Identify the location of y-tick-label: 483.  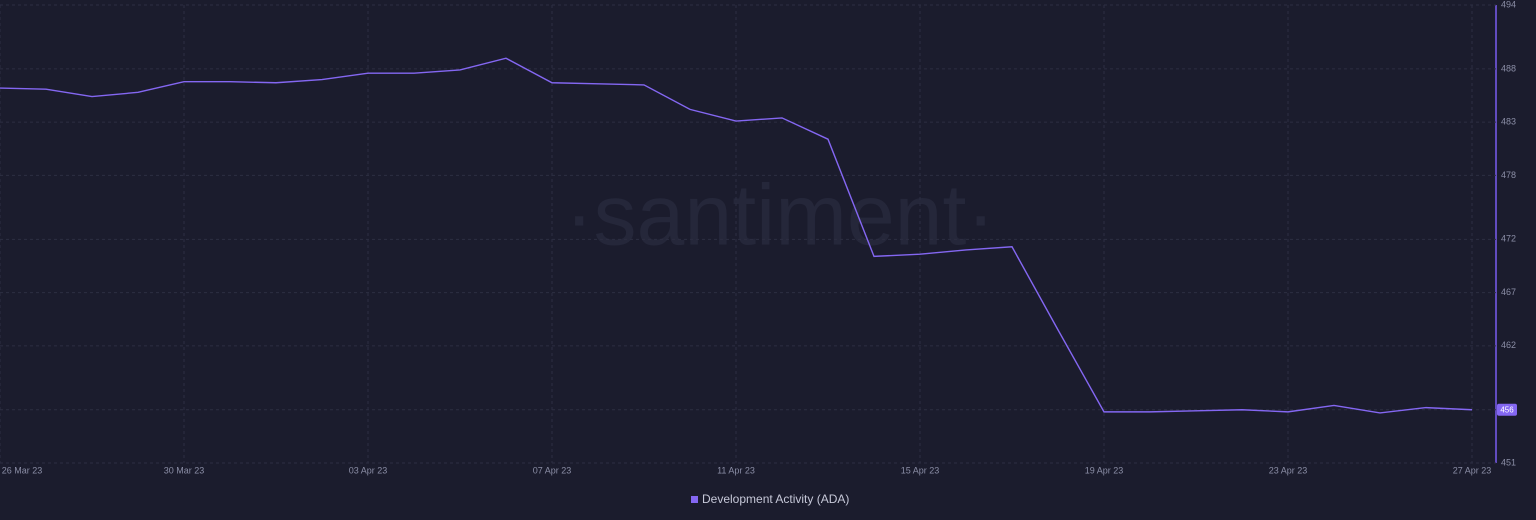
(1508, 122).